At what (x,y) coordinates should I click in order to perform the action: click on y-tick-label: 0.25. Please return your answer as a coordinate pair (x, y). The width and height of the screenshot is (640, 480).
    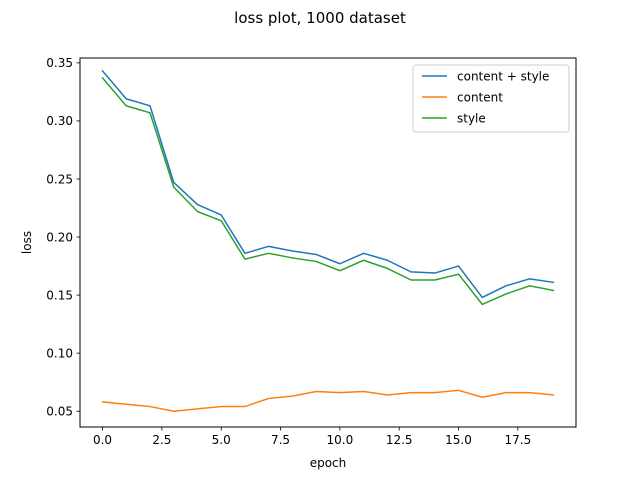
    Looking at the image, I should click on (59, 179).